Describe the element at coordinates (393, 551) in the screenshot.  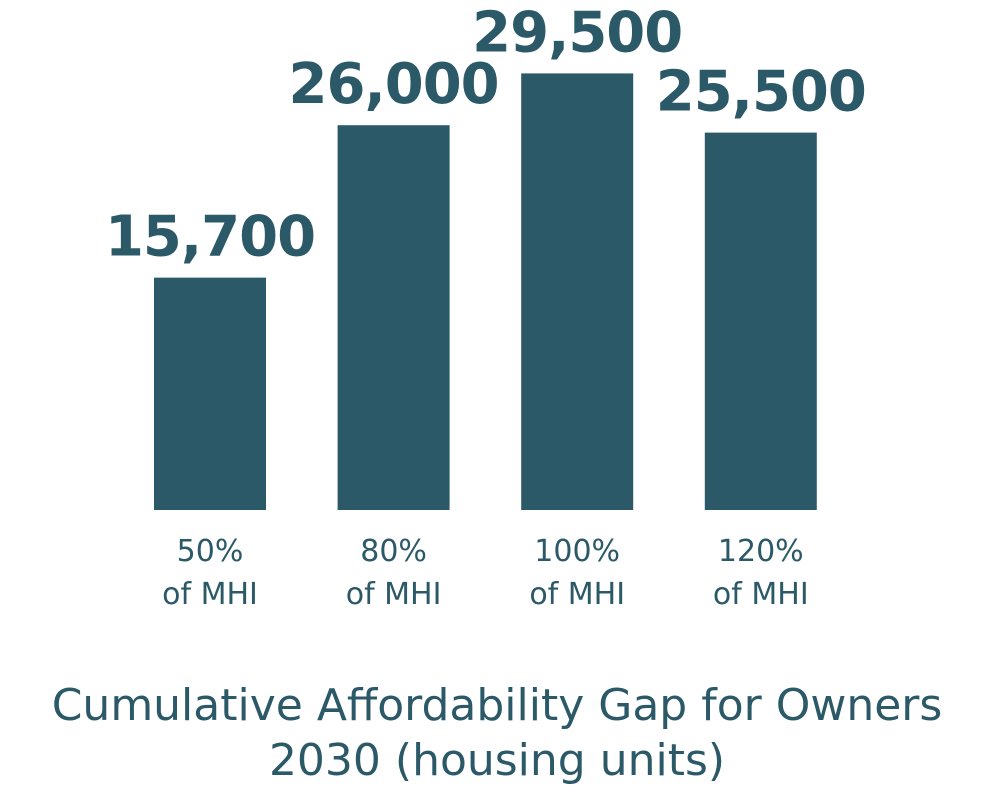
I see `x-tick-label: 80%` at that location.